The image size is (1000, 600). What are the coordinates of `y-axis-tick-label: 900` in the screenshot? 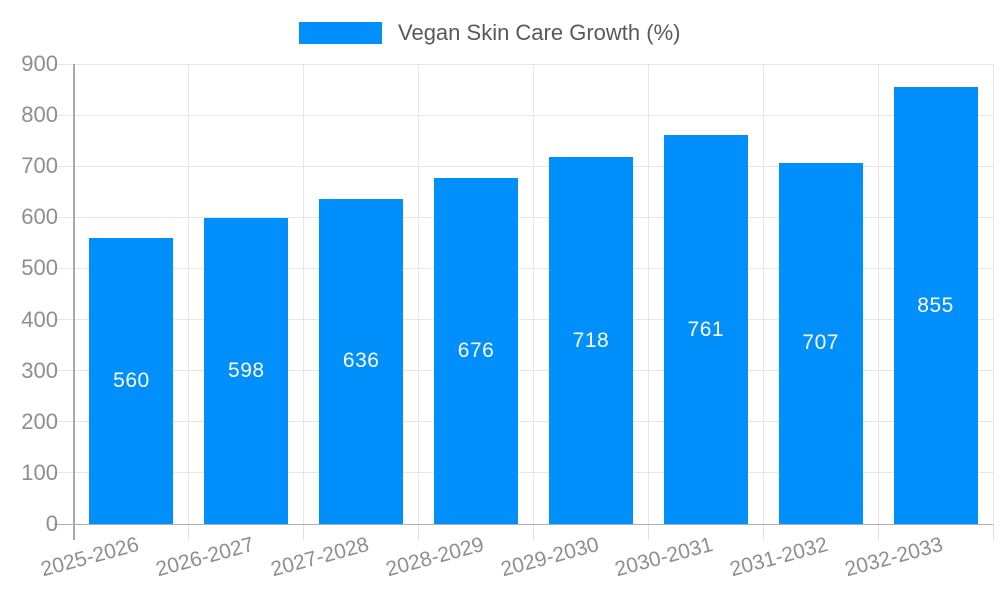 It's located at (39, 63).